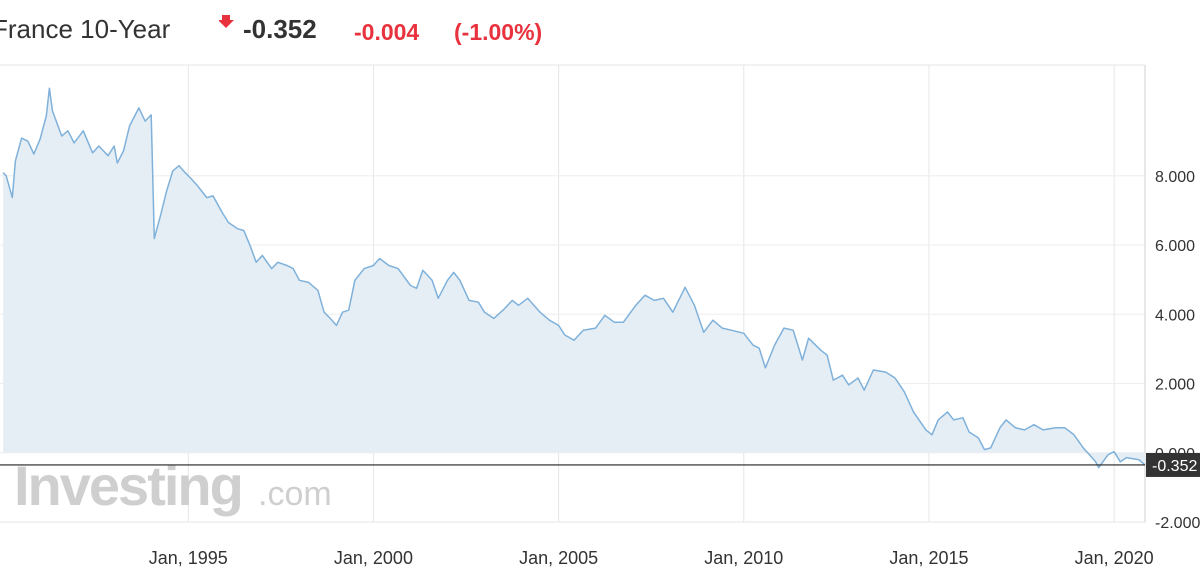 This screenshot has height=588, width=1200. Describe the element at coordinates (295, 494) in the screenshot. I see `watermark-suffix: .com` at that location.